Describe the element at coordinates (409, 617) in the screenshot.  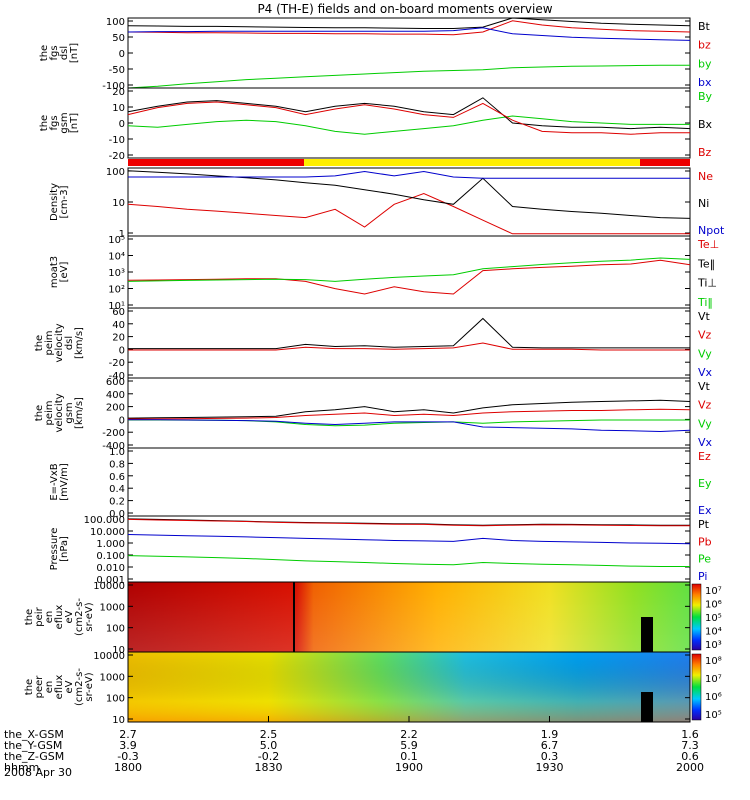
I see `ion-spectrogram-shade` at that location.